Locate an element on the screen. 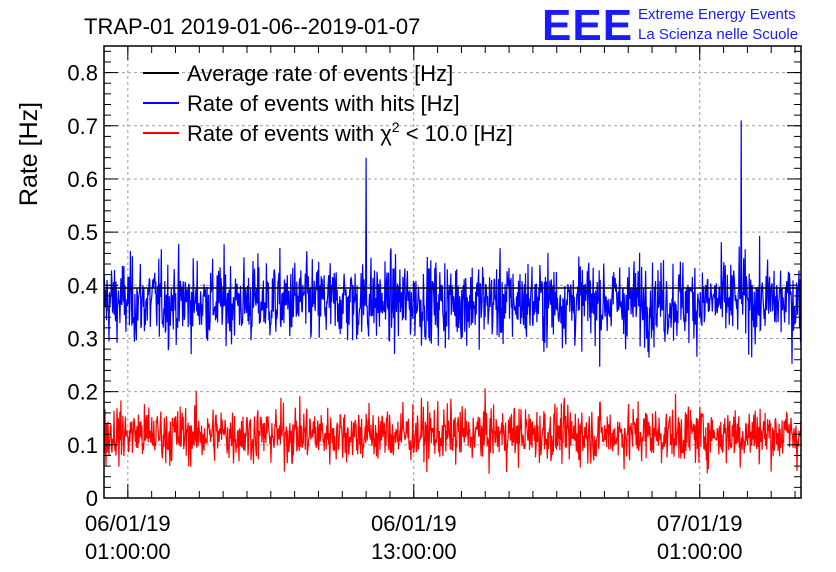 This screenshot has width=836, height=572. y-tick-label: 0.6 is located at coordinates (82, 179).